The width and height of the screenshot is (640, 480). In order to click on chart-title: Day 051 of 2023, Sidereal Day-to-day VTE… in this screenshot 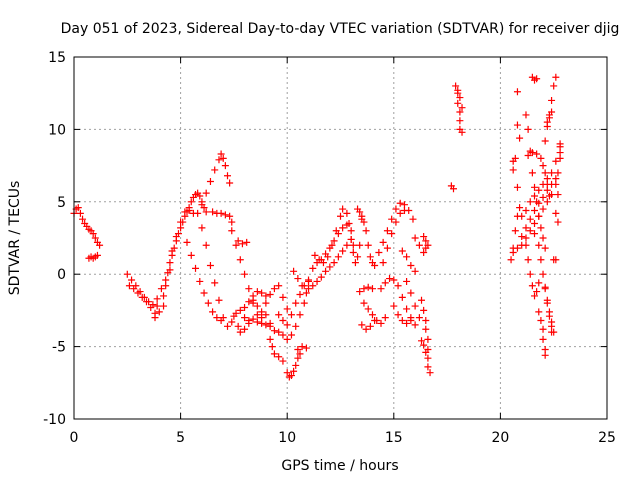, I will do `click(340, 29)`.